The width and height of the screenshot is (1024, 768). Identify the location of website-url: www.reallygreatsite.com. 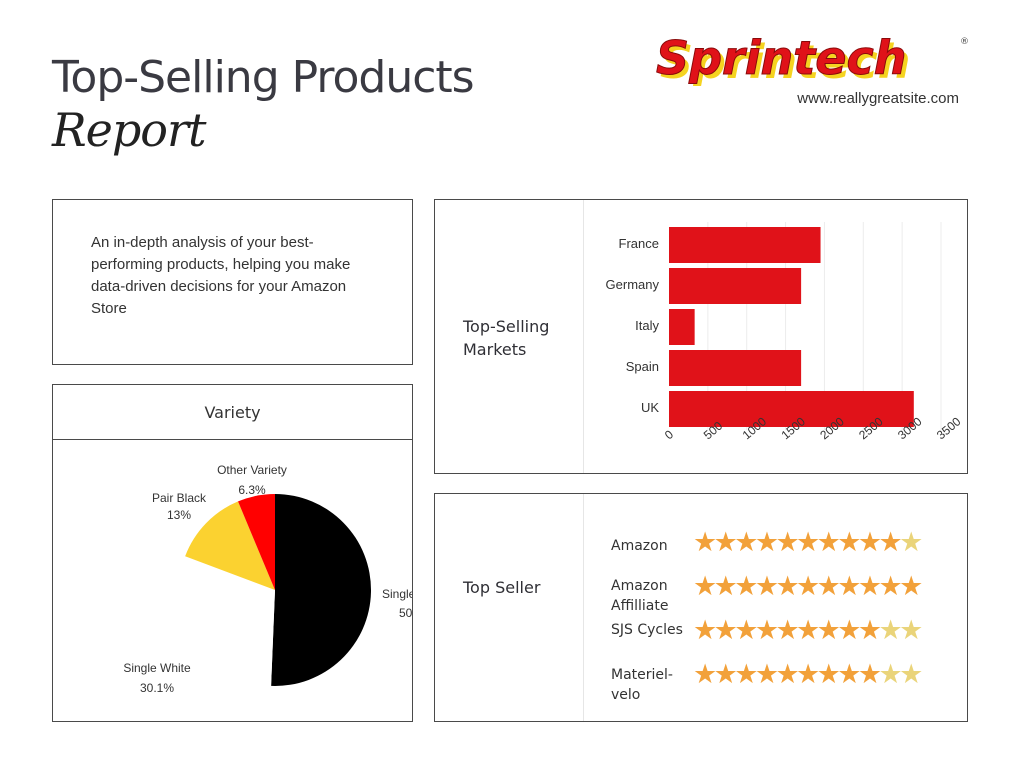
(878, 98).